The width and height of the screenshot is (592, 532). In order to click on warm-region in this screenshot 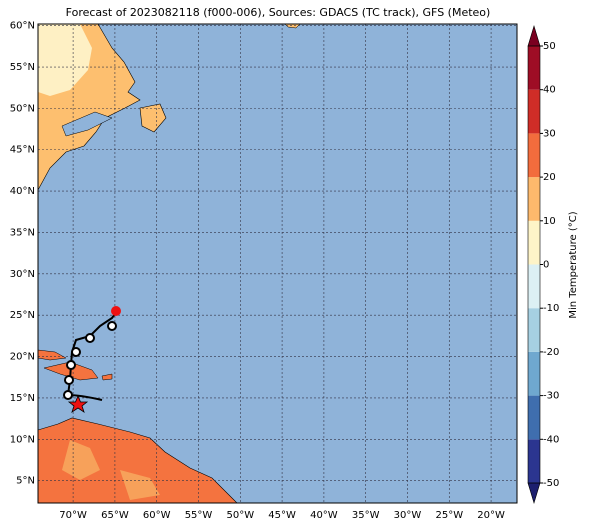, I will do `click(111, 470)`.